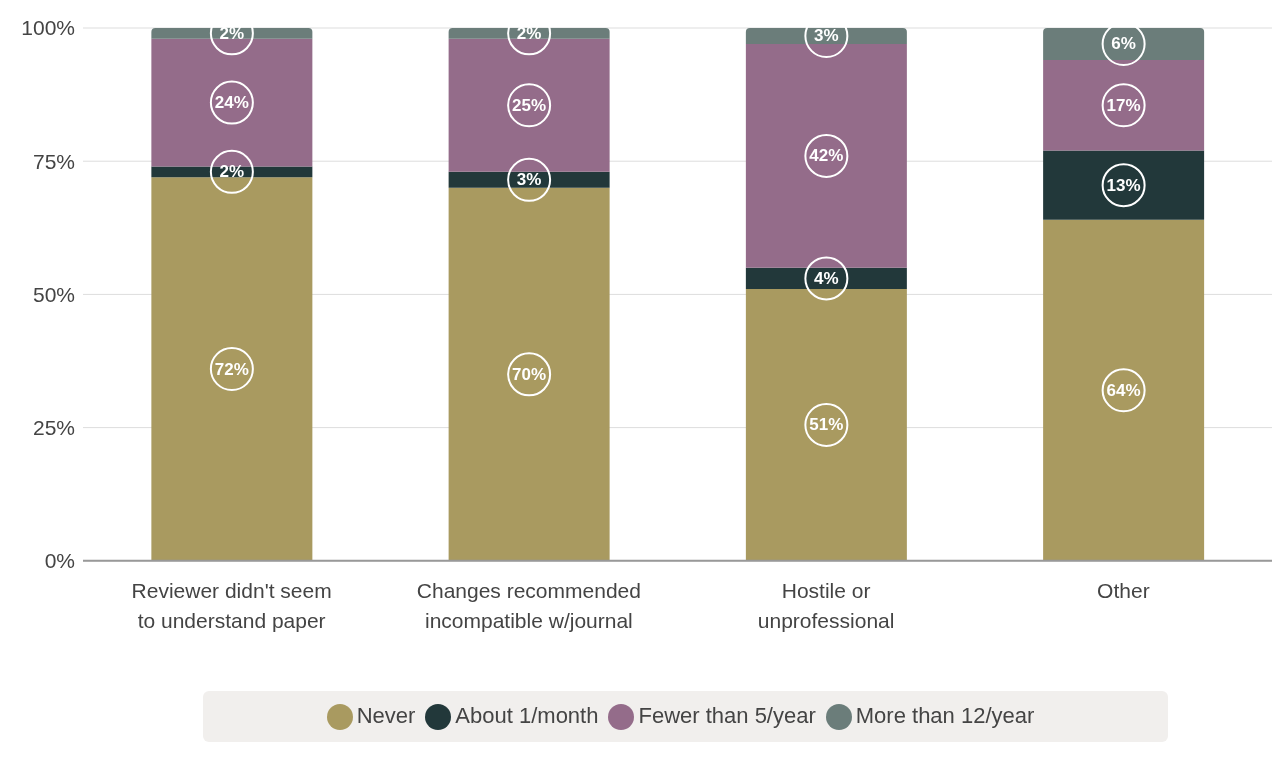 Image resolution: width=1280 pixels, height=760 pixels. Describe the element at coordinates (945, 715) in the screenshot. I see `legend-label: More than 12/year` at that location.